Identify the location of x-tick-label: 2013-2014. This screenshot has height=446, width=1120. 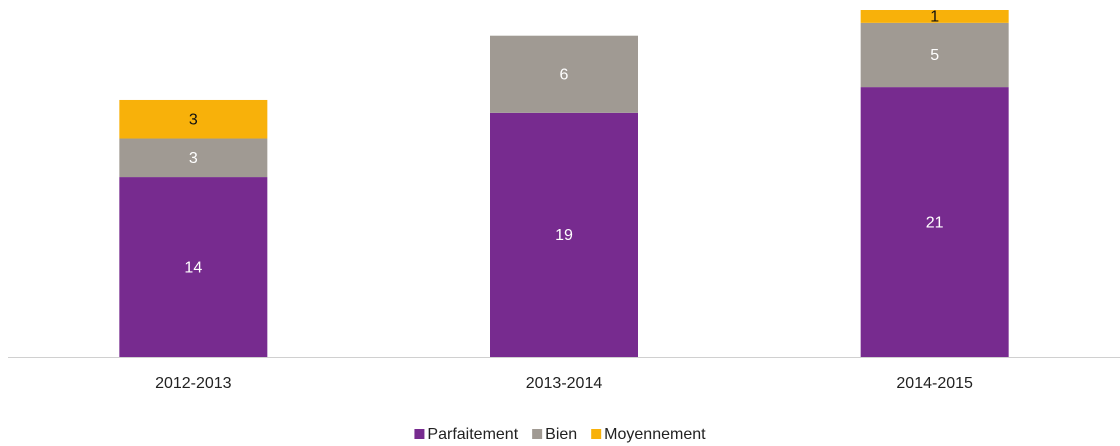
(564, 383).